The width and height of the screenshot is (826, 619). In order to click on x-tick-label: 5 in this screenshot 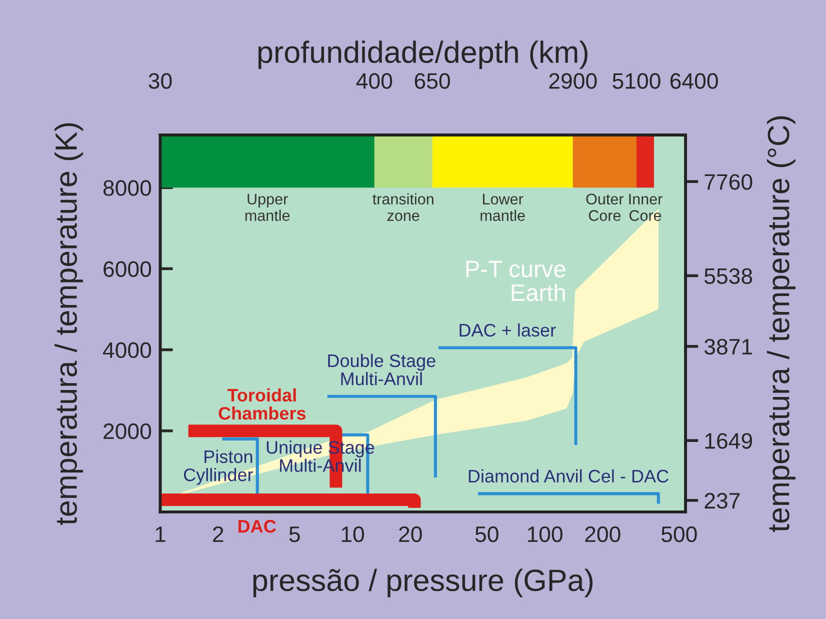, I will do `click(294, 534)`.